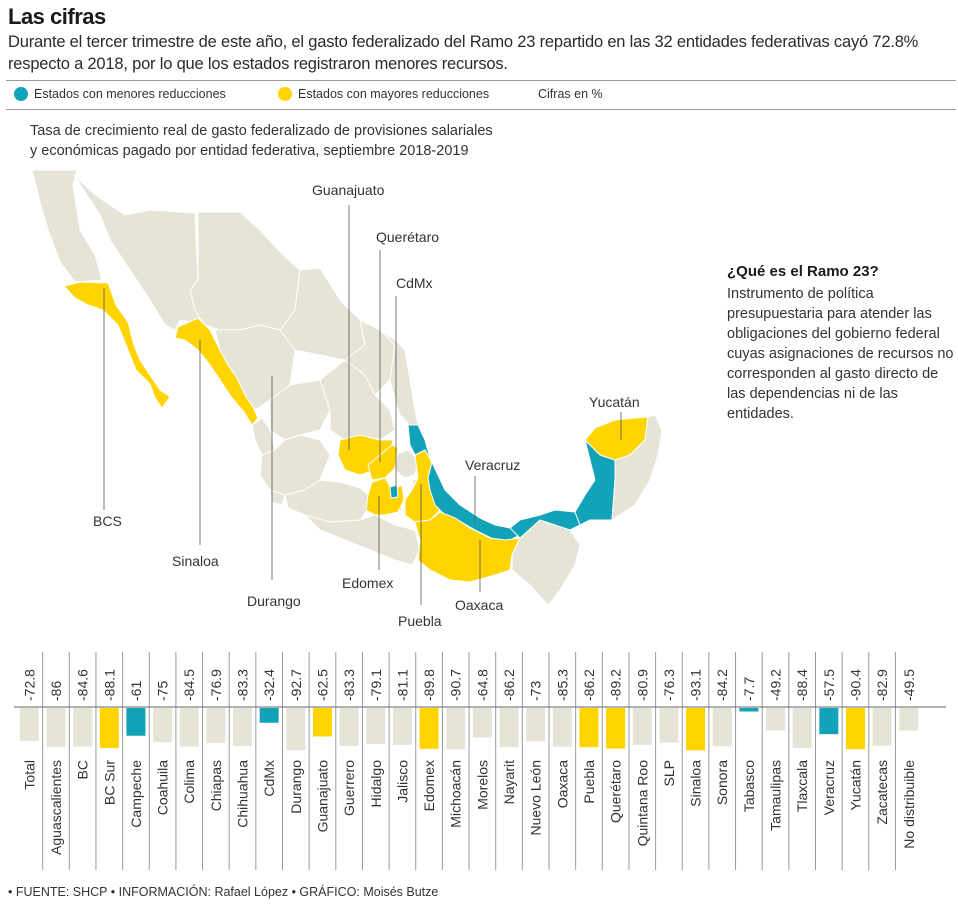 Image resolution: width=958 pixels, height=905 pixels. I want to click on state-slp, so click(357, 400).